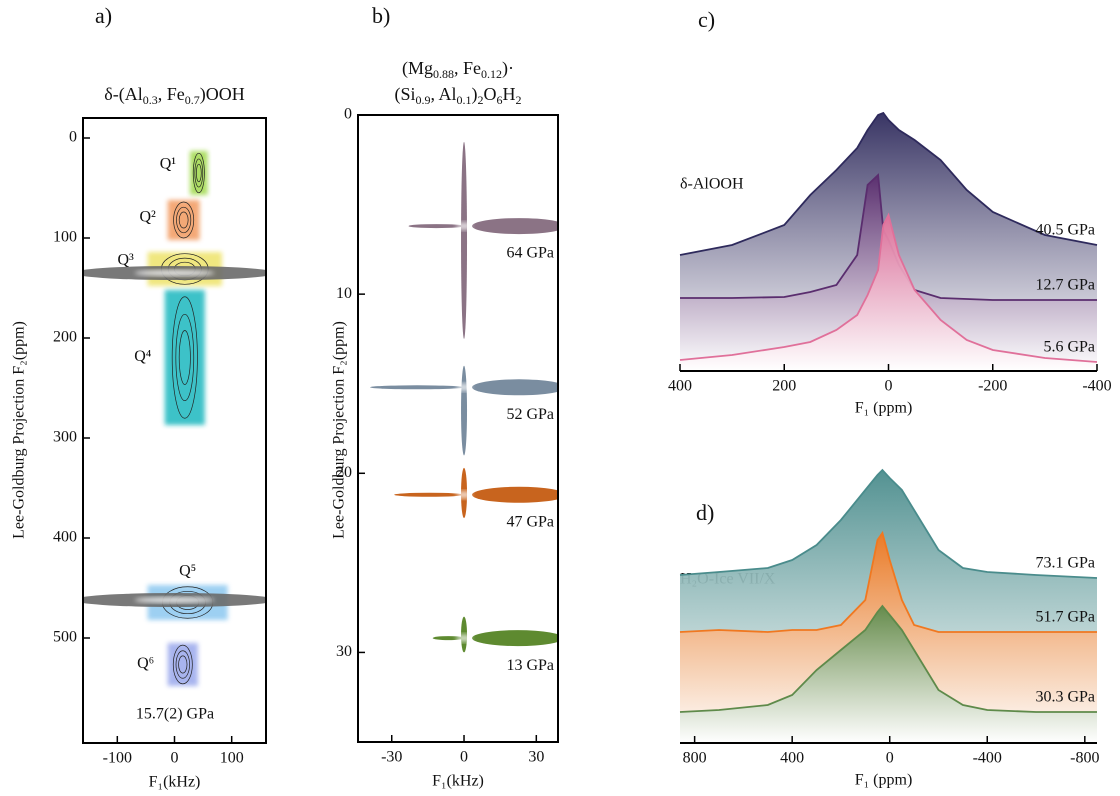 This screenshot has width=1120, height=796. I want to click on region-label: Q⁵, so click(187, 571).